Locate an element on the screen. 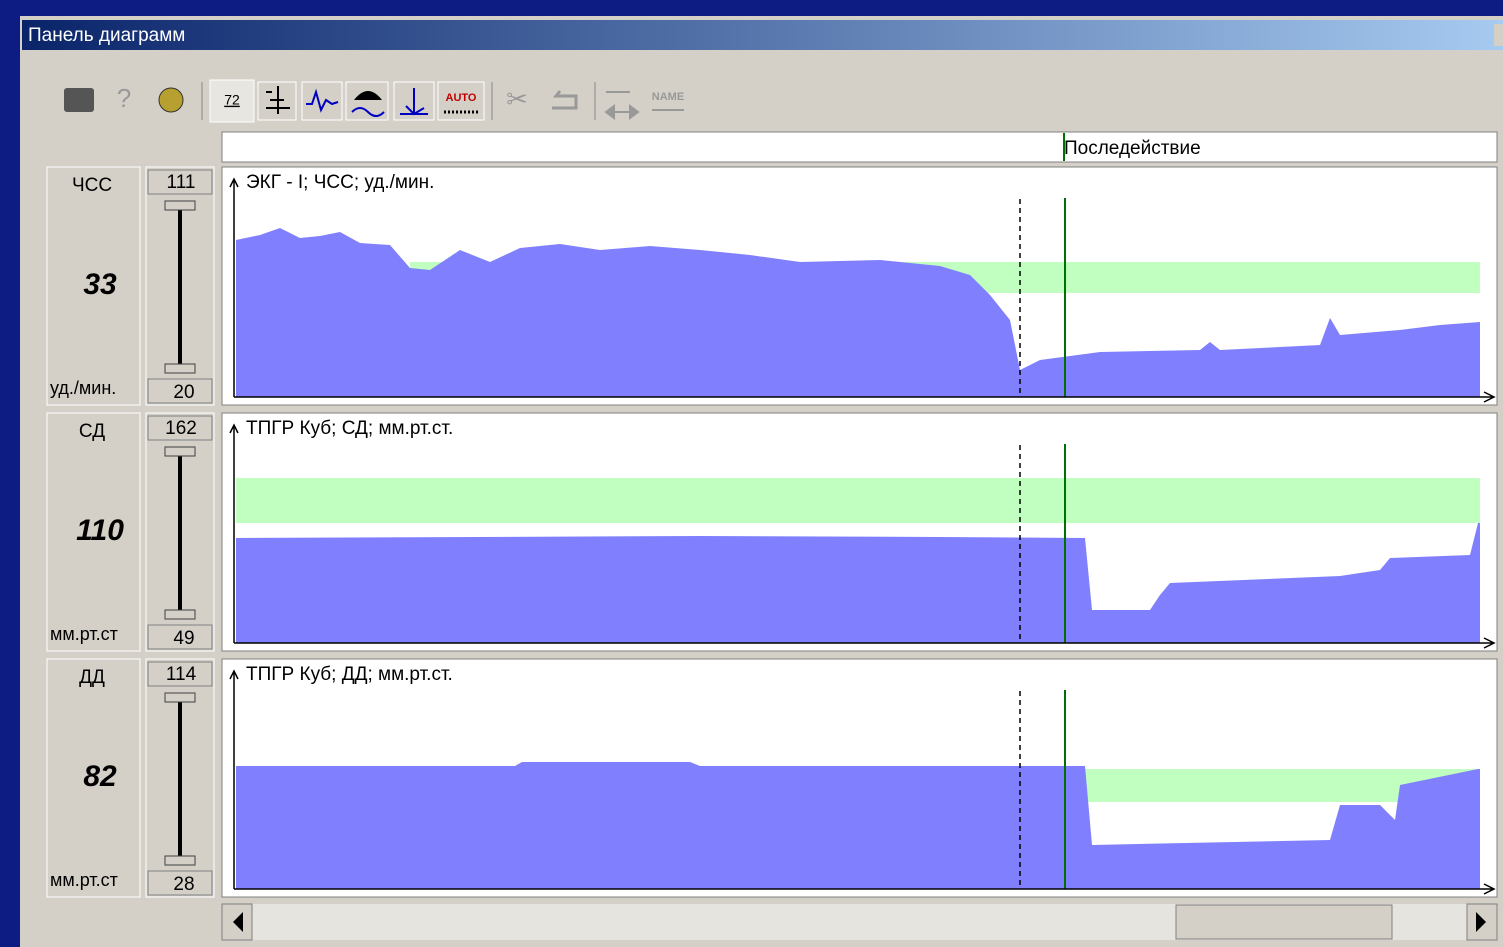 The image size is (1503, 947). max-value: 111 is located at coordinates (181, 182).